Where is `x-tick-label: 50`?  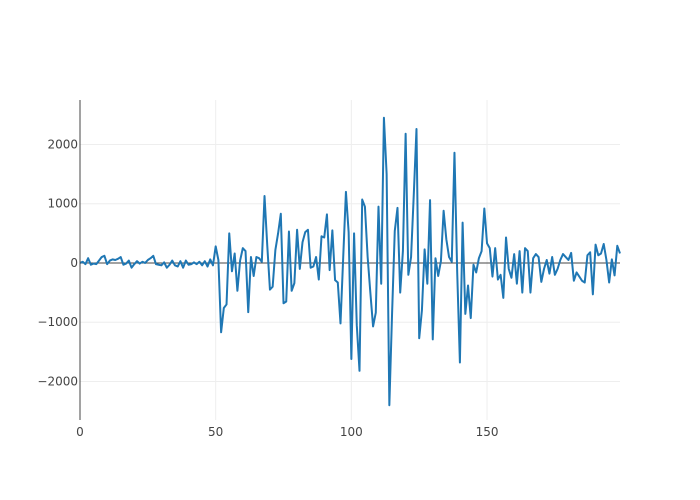
x-tick-label: 50 is located at coordinates (215, 432).